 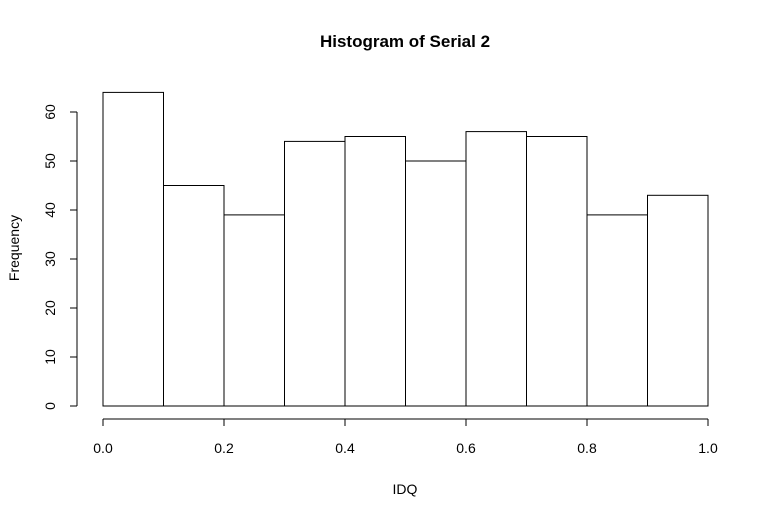 What do you see at coordinates (587, 448) in the screenshot?
I see `x-tick-label: 0.8` at bounding box center [587, 448].